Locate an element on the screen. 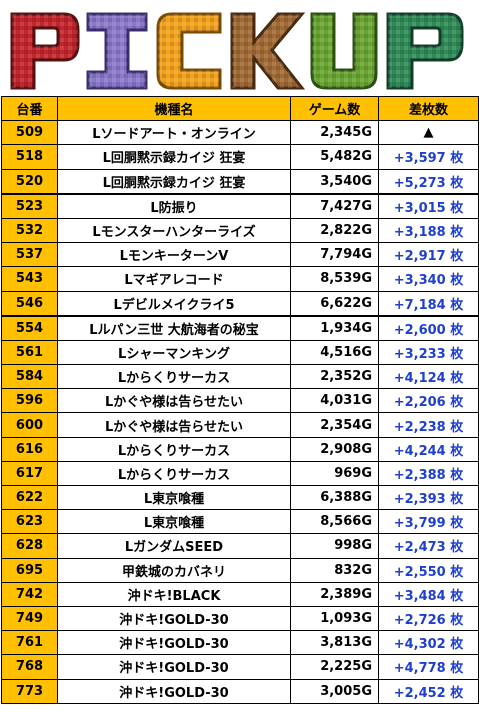  table-row: 695 甲鉄城のカバネリ 832G +2,550 枚 is located at coordinates (240, 570).